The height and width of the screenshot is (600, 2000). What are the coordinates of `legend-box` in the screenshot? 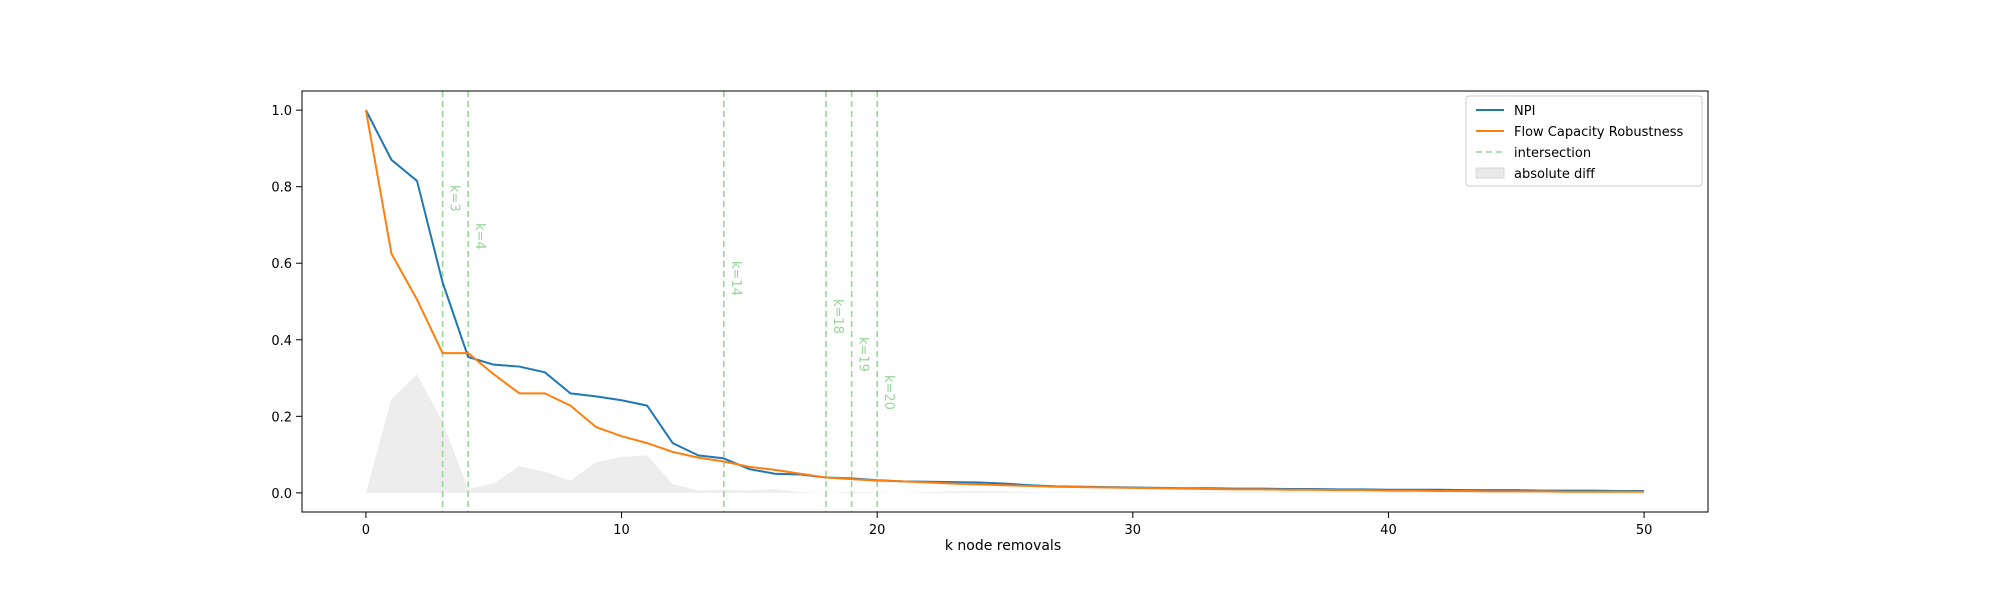 It's located at (1584, 141).